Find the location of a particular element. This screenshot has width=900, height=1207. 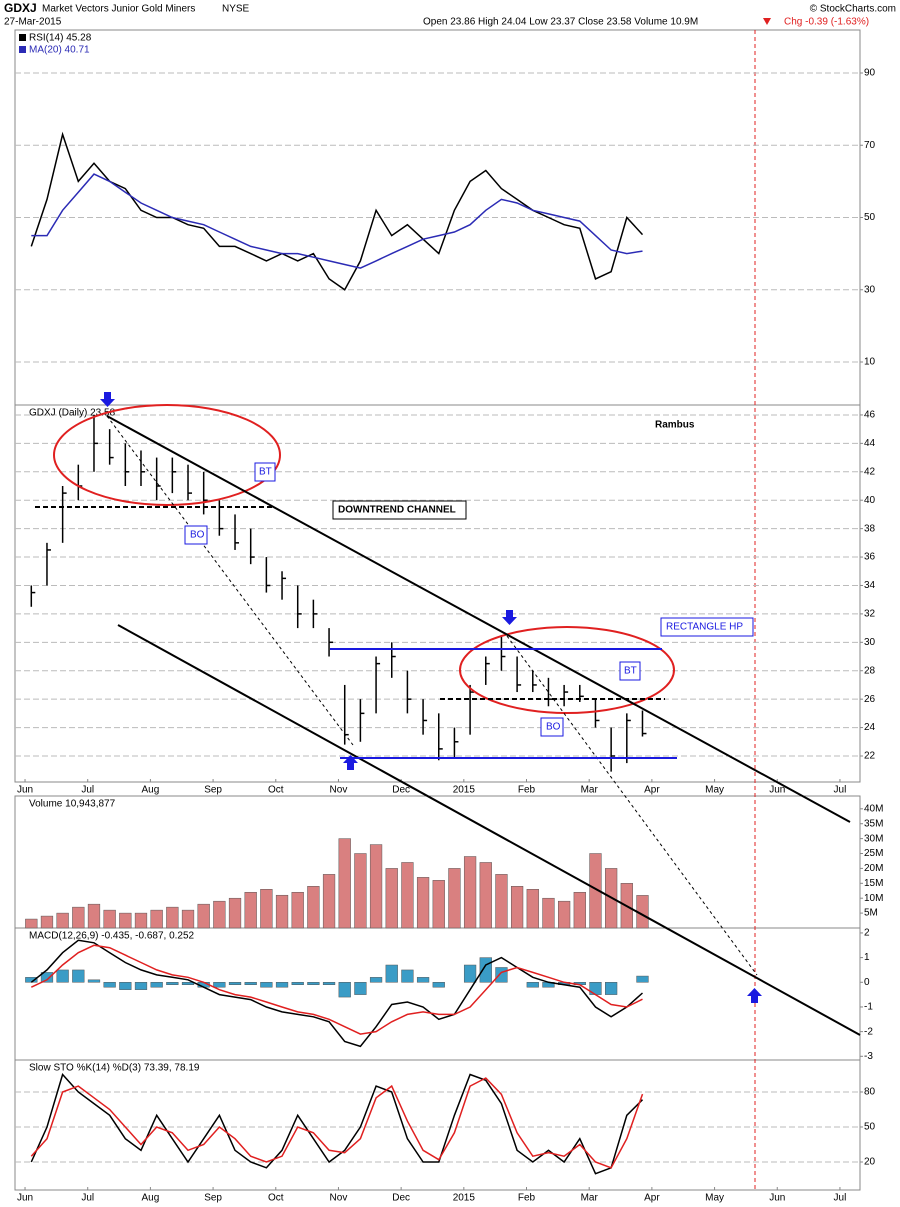

y-tick-label: 20 is located at coordinates (870, 1162).